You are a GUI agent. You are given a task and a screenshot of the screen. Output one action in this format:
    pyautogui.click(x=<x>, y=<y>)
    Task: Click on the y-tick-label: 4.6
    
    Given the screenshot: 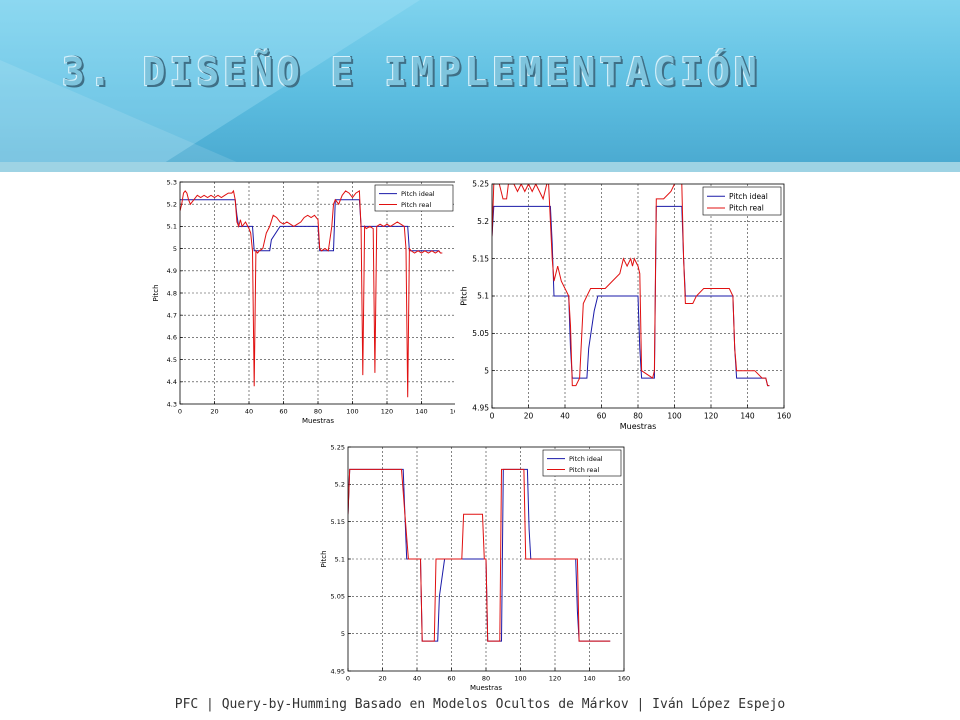 What is the action you would take?
    pyautogui.click(x=172, y=338)
    